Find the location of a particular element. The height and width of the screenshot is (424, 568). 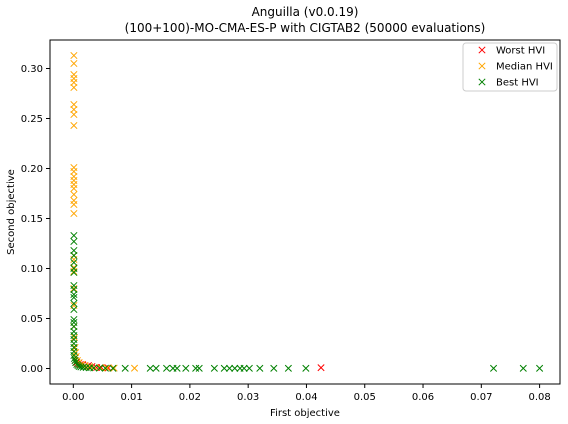

x-axis: 0.00 0.01 0.02 0.03 0.04 0.05 0.06 0.07 0.08 is located at coordinates (306, 393).